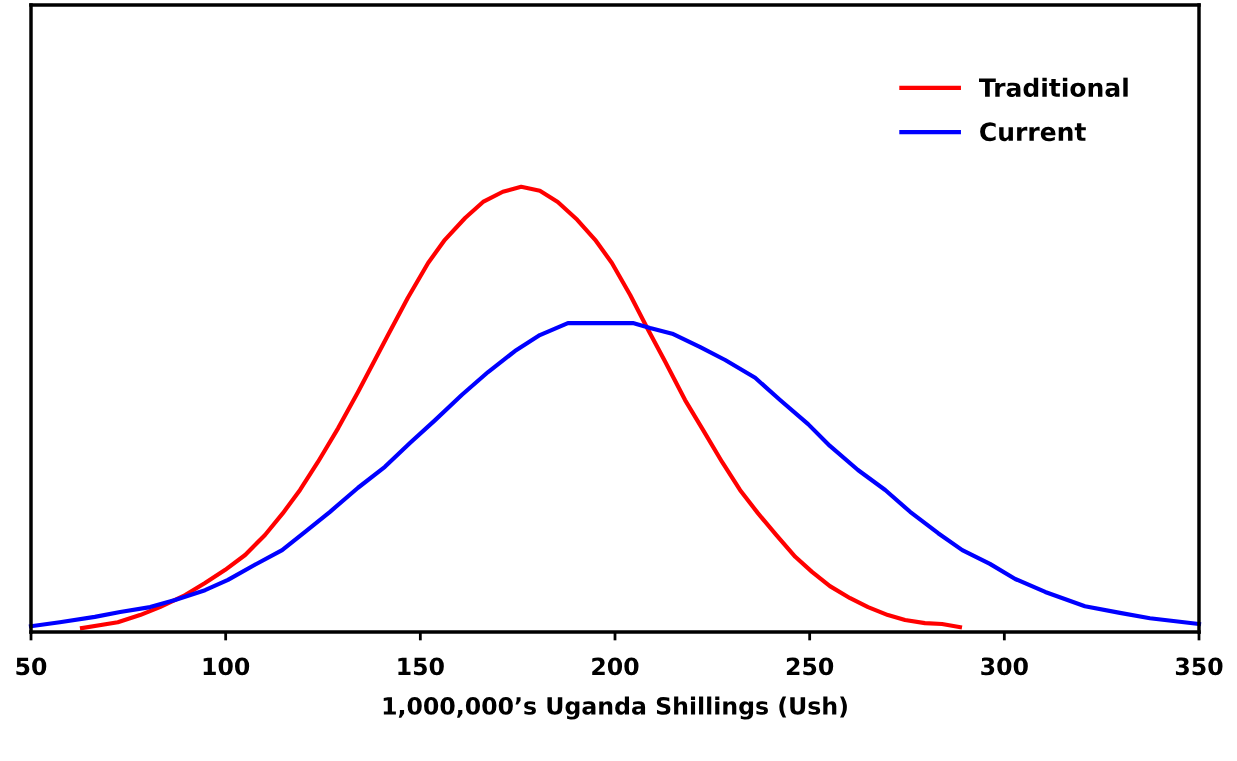 This screenshot has height=761, width=1237. What do you see at coordinates (1199, 666) in the screenshot?
I see `x-tick-label: 350` at bounding box center [1199, 666].